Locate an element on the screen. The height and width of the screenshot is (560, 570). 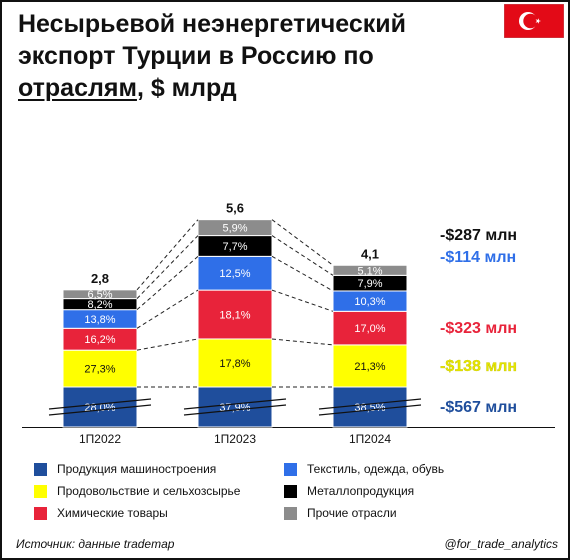
data-label-химические-товары-0: 16,2% is located at coordinates (99, 340).